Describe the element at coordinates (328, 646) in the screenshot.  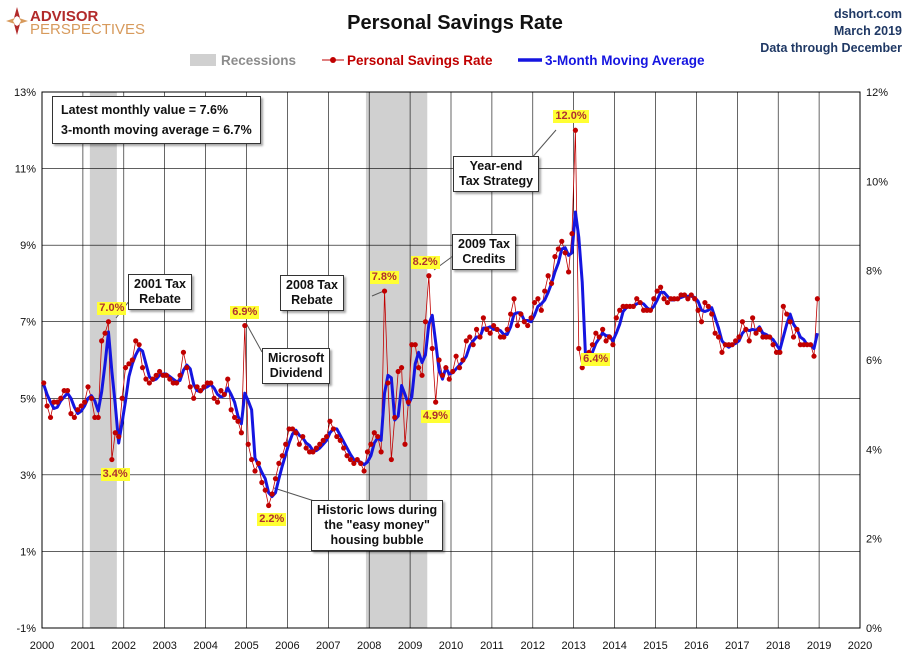
I see `x-tick-label: 2007` at that location.